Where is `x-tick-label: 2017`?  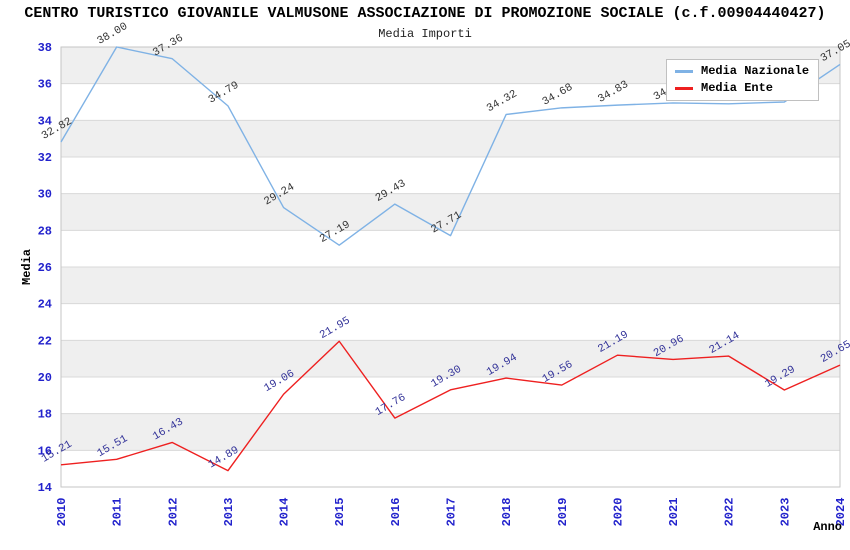 x-tick-label: 2017 is located at coordinates (452, 512).